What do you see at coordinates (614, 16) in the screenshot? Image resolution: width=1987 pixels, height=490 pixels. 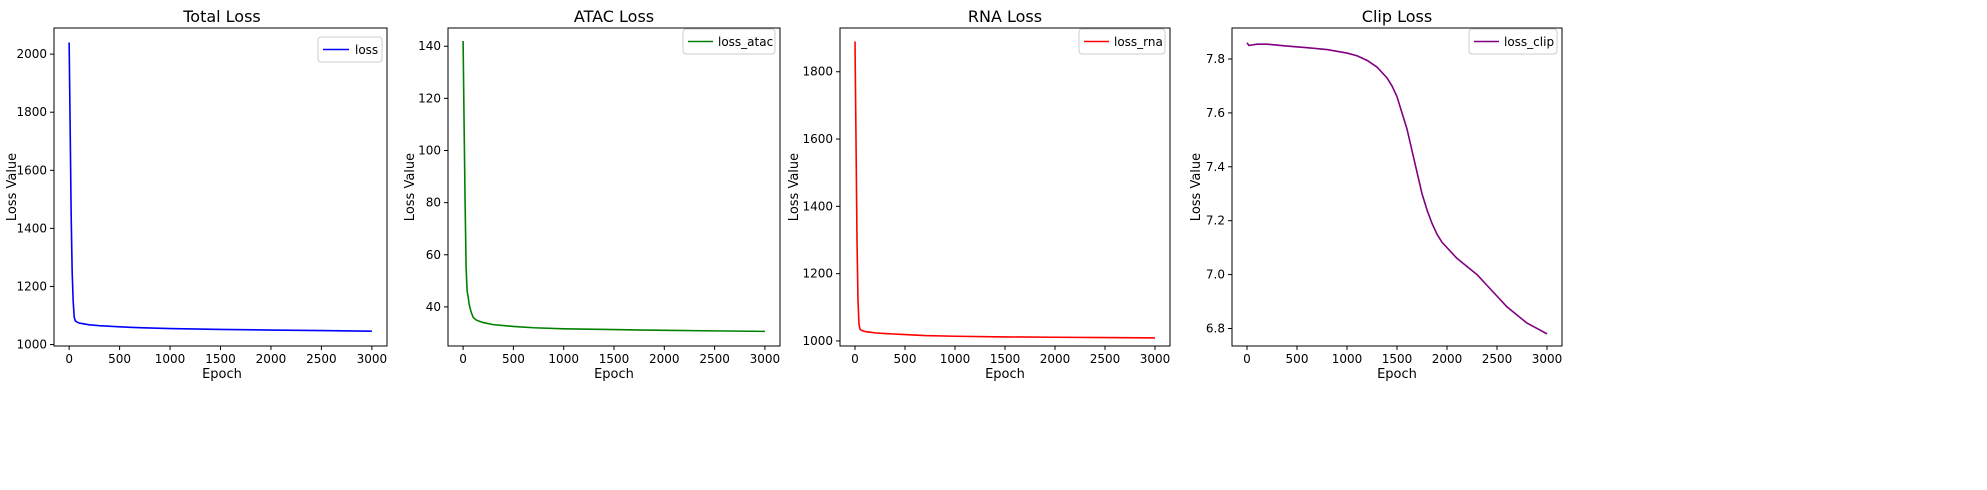 I see `chart-title: ATAC Loss` at bounding box center [614, 16].